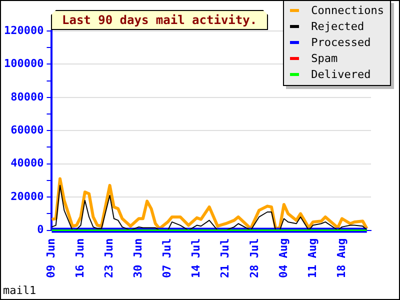  Describe the element at coordinates (40, 229) in the screenshot. I see `y-tick-label: 0` at that location.